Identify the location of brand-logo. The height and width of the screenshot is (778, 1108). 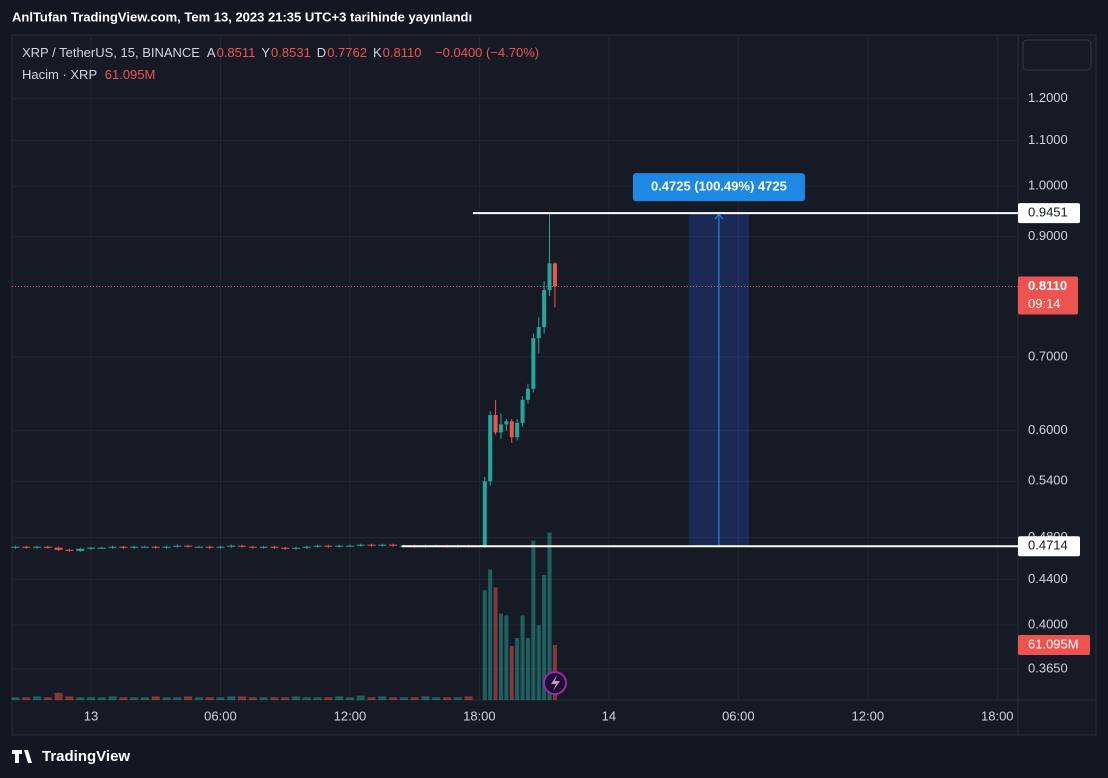
(22, 756).